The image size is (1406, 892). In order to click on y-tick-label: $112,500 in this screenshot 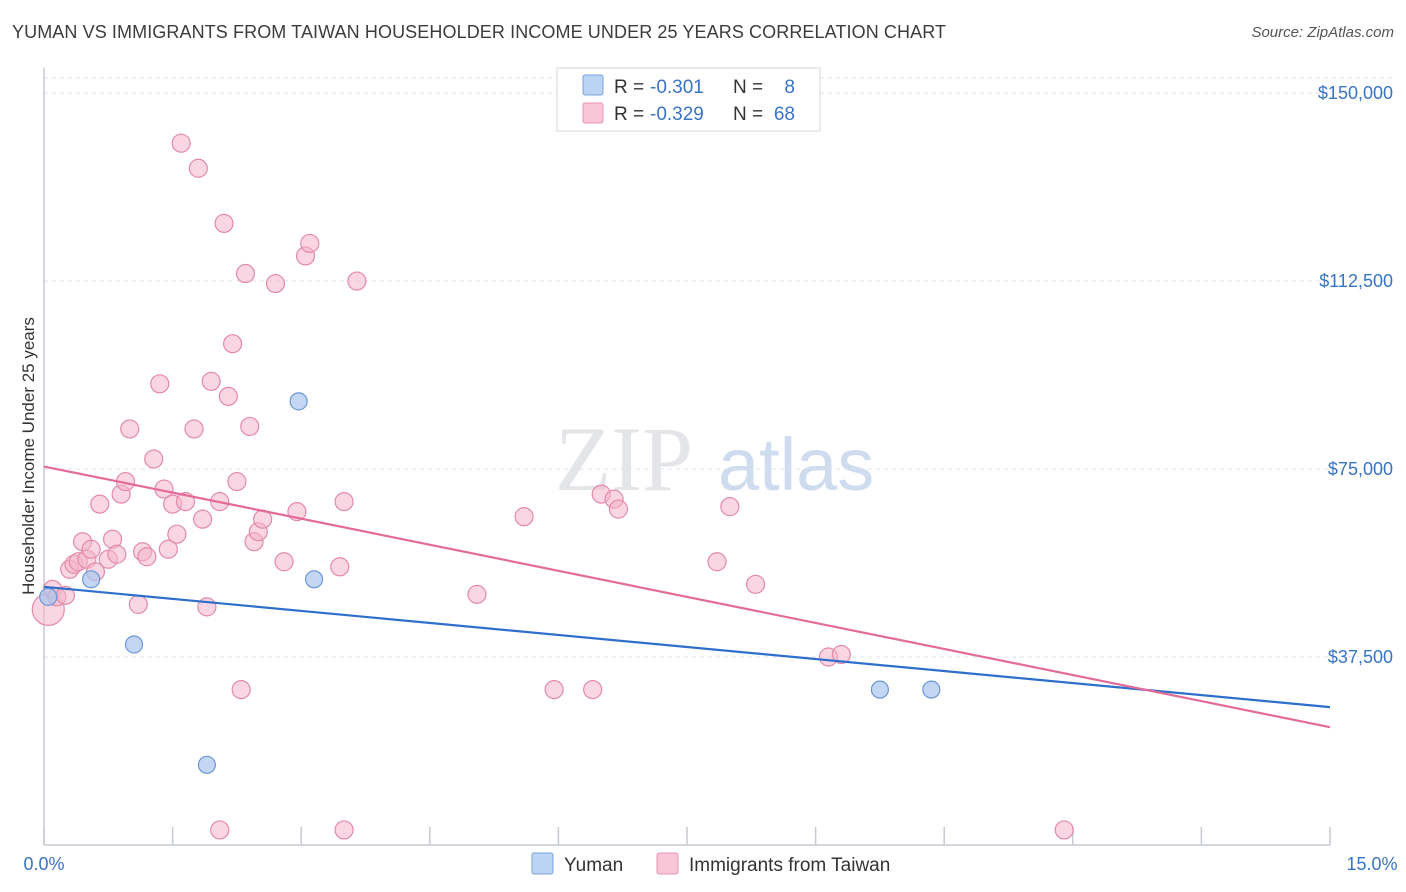, I will do `click(1356, 281)`.